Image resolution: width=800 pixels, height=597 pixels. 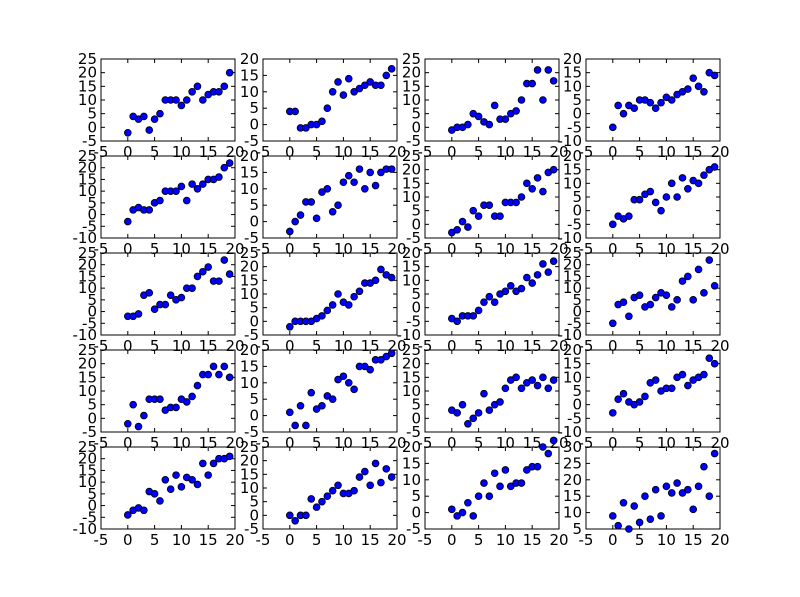 What do you see at coordinates (85, 335) in the screenshot?
I see `y-tick-label: -10` at bounding box center [85, 335].